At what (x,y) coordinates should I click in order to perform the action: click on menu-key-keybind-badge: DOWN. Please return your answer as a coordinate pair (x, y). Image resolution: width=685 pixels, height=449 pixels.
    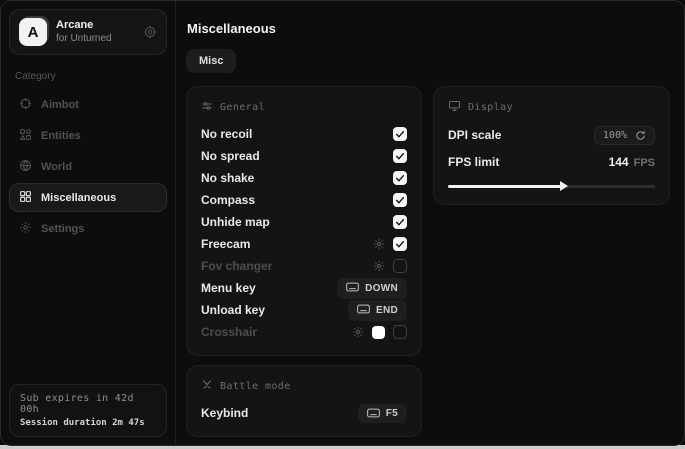
    Looking at the image, I should click on (372, 288).